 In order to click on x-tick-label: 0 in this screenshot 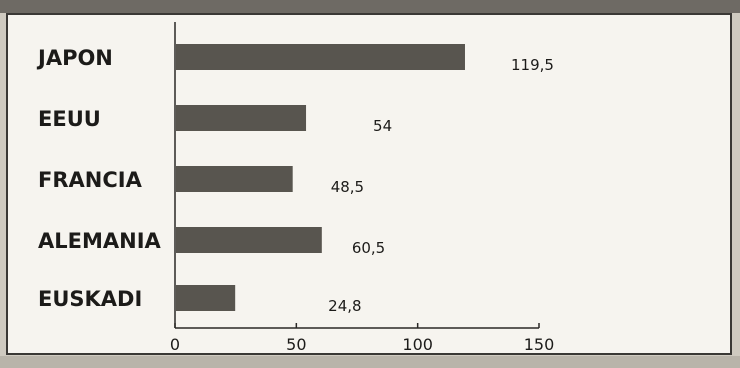, I will do `click(175, 344)`.